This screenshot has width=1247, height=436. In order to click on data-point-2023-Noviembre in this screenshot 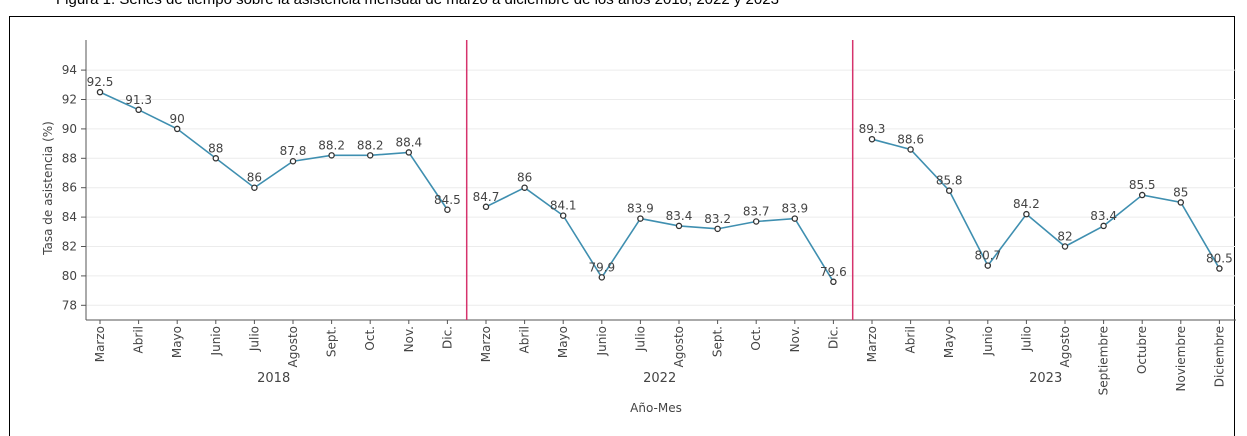, I will do `click(1181, 202)`.